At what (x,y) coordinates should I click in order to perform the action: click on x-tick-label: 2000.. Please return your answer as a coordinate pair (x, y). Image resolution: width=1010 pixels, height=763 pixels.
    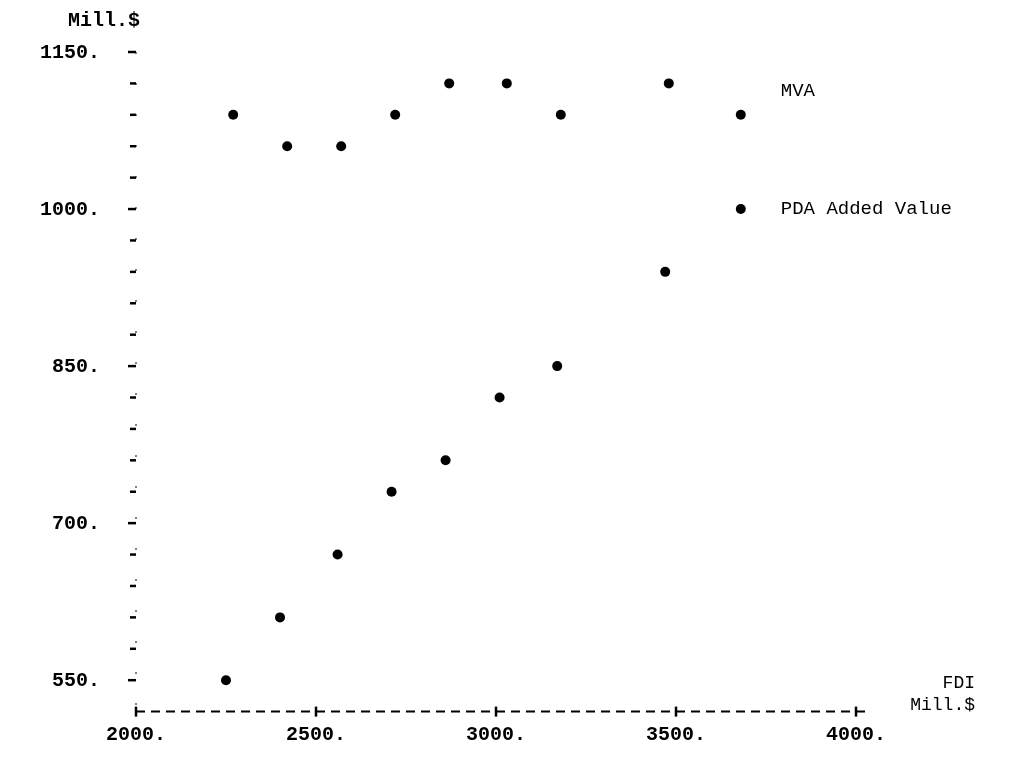
    Looking at the image, I should click on (136, 735).